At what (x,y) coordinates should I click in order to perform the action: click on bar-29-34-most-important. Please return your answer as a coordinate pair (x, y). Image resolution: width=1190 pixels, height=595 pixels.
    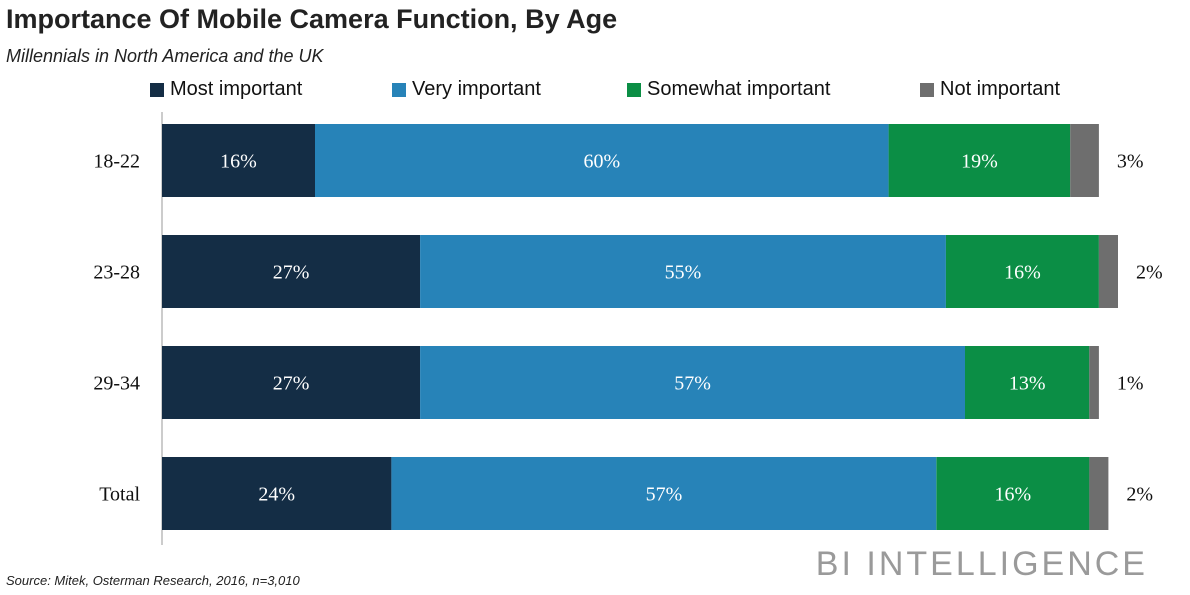
    Looking at the image, I should click on (291, 382).